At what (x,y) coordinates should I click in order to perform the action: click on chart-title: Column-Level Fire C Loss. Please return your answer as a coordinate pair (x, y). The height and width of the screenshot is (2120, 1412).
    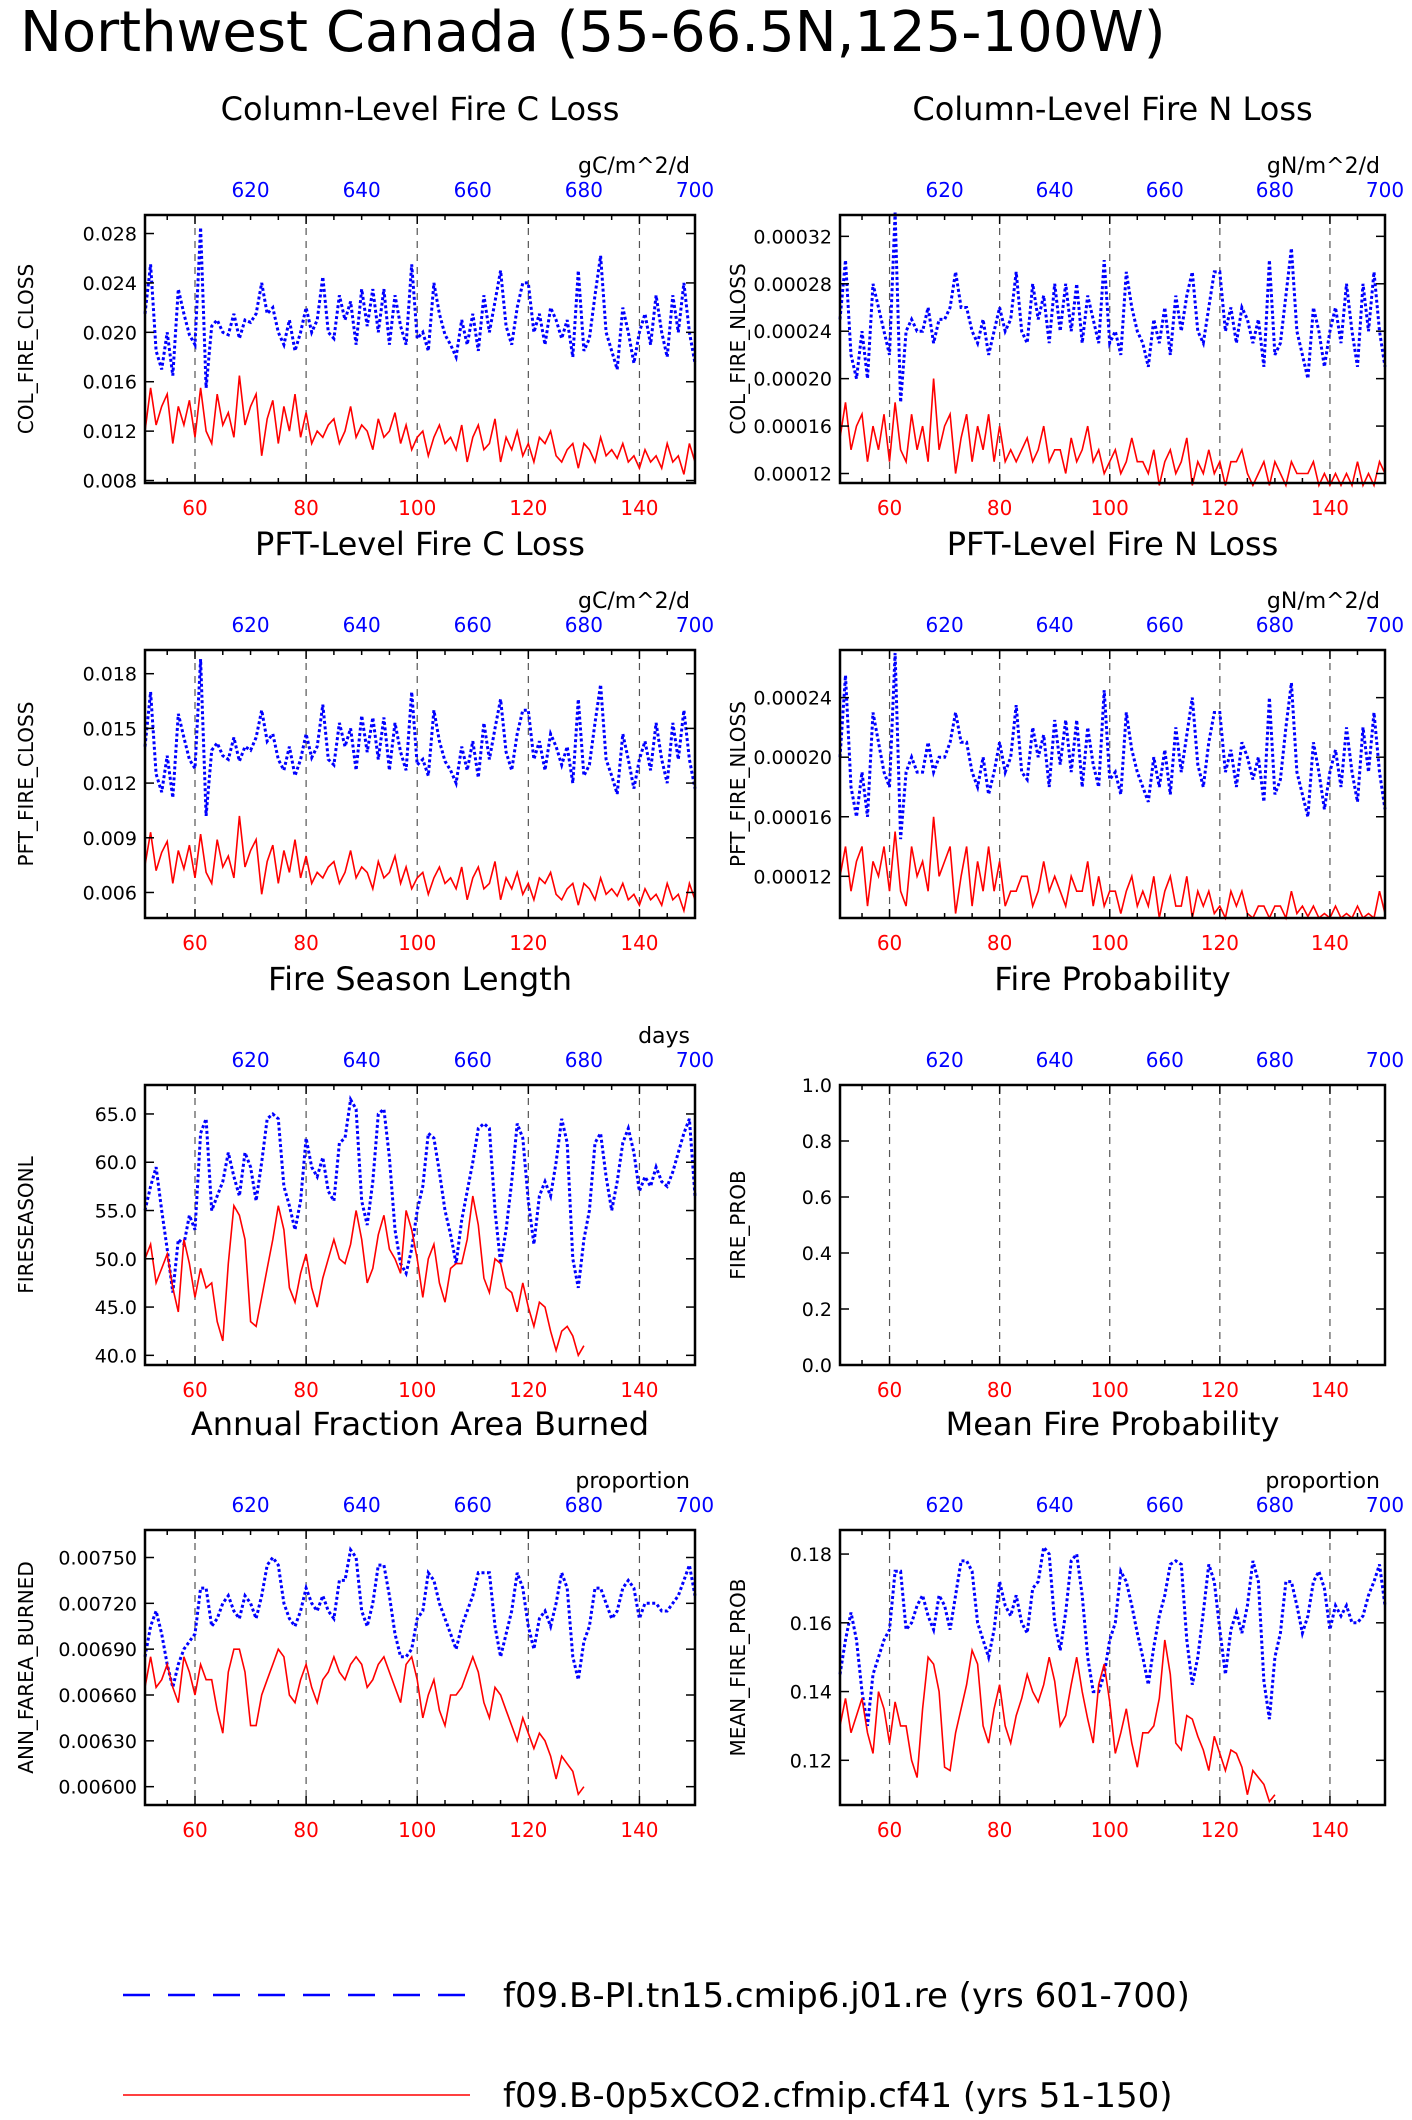
    Looking at the image, I should click on (420, 109).